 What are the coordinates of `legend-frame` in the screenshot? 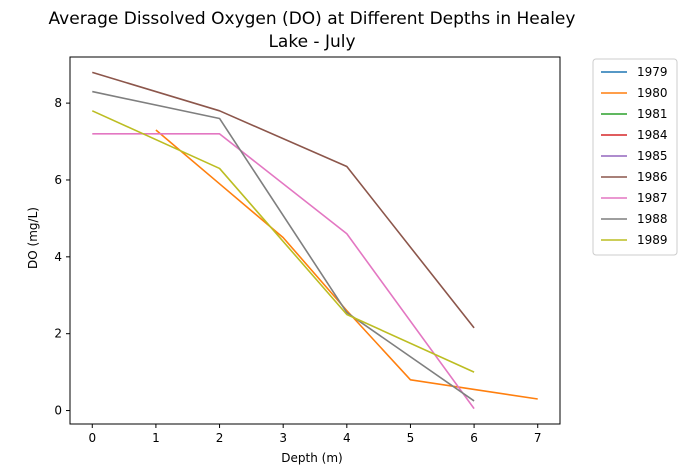 It's located at (635, 157).